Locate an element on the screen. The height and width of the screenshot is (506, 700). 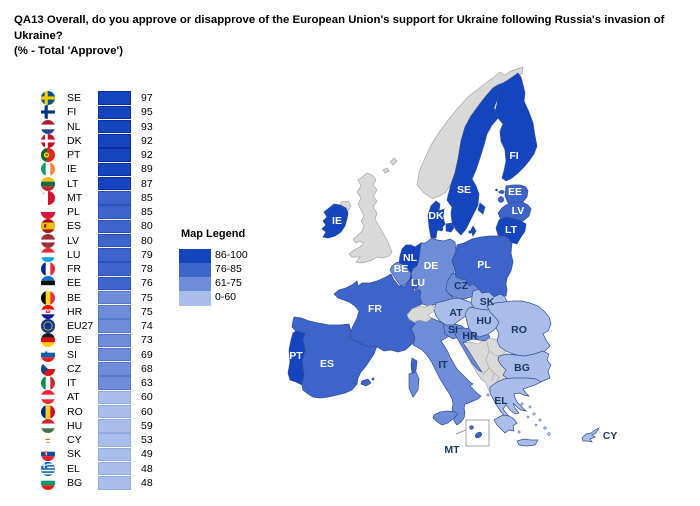
svg-text: SK is located at coordinates (487, 302).